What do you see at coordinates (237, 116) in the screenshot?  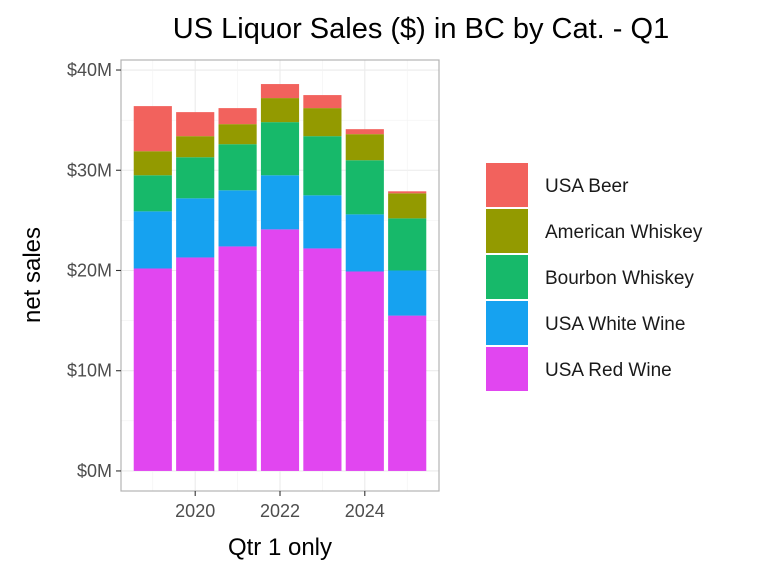 I see `bar-segment-usa-beer-2021` at bounding box center [237, 116].